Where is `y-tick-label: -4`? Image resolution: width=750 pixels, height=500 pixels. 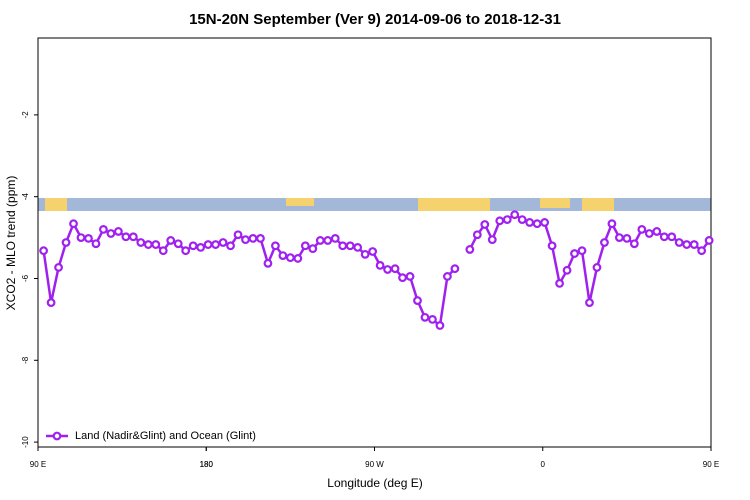 y-tick-label: -4 is located at coordinates (25, 197).